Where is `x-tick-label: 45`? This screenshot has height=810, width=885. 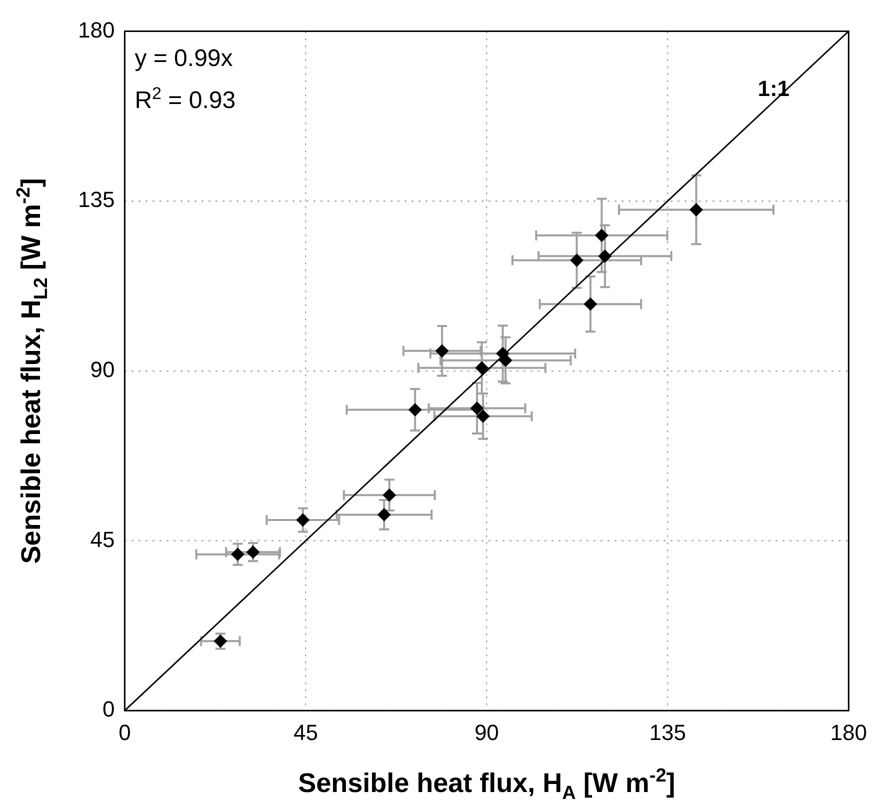 x-tick-label: 45 is located at coordinates (305, 732).